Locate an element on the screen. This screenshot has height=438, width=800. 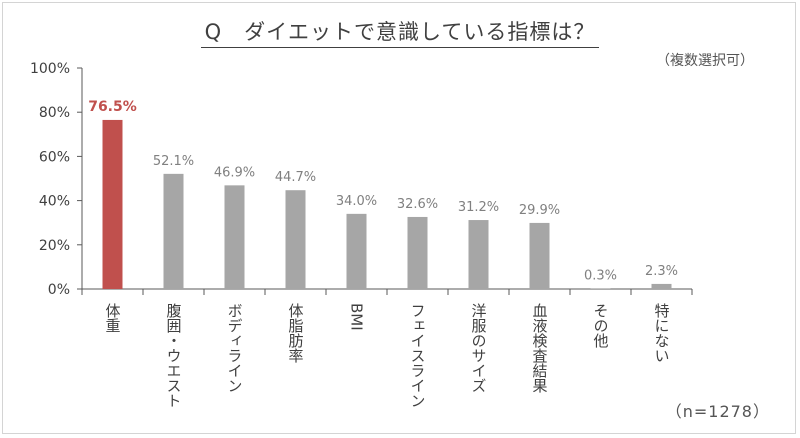
bar-value-label: 76.5% is located at coordinates (112, 107).